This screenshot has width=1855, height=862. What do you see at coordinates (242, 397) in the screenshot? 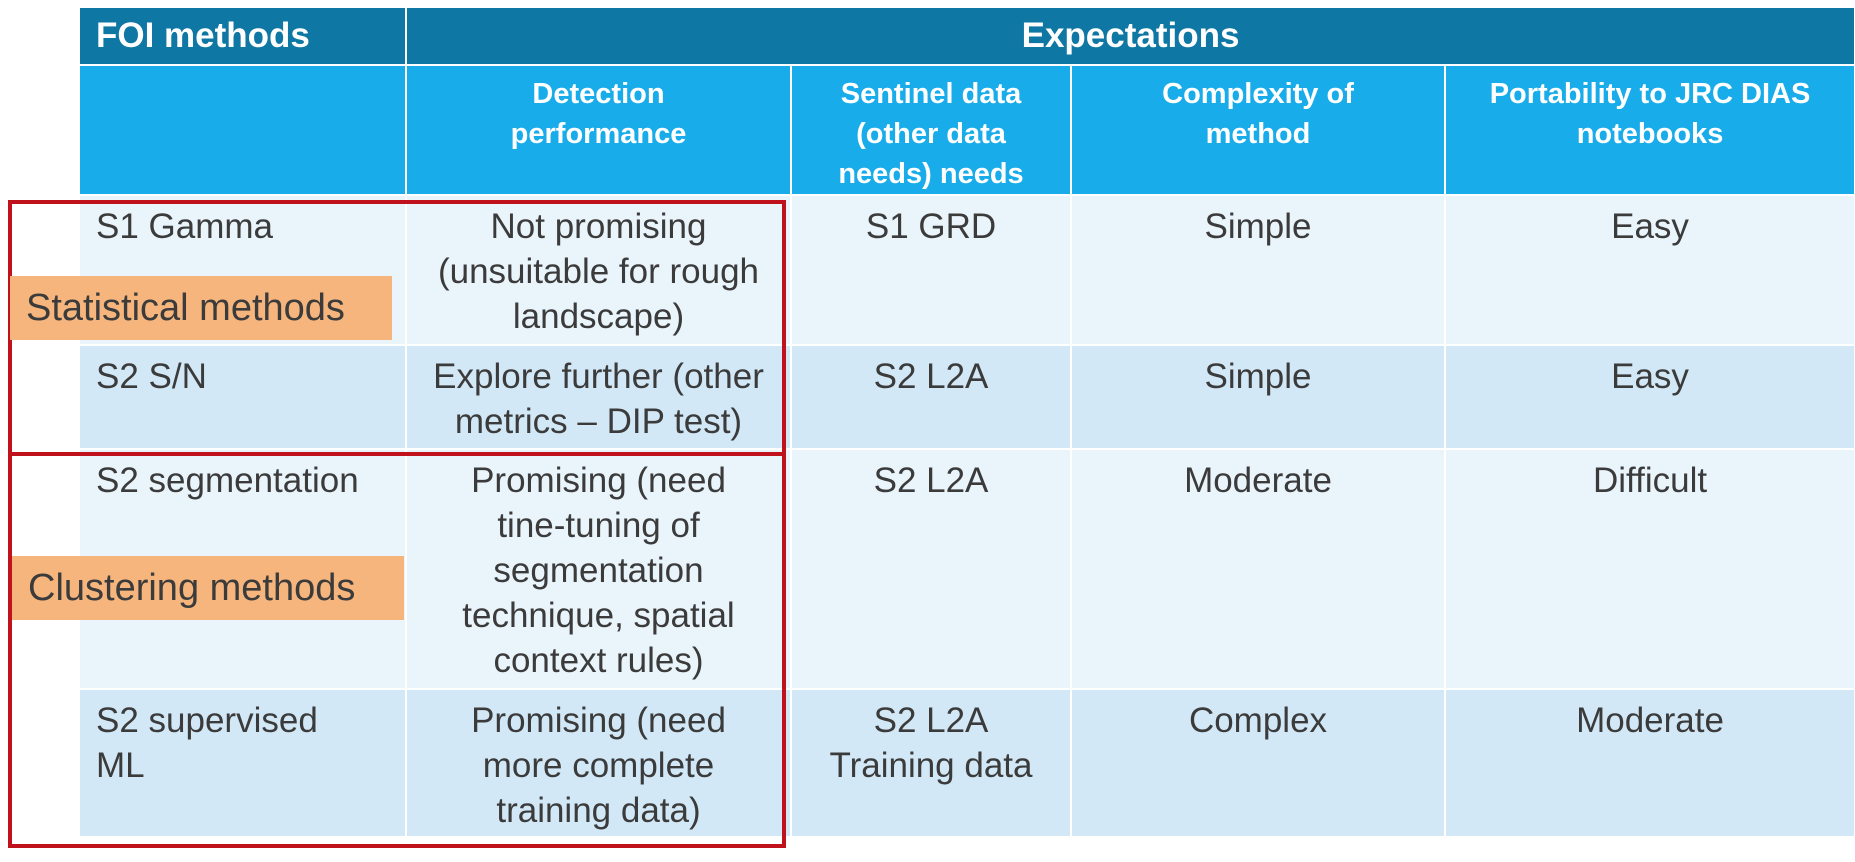
I see `cell-method: S2 S/N` at bounding box center [242, 397].